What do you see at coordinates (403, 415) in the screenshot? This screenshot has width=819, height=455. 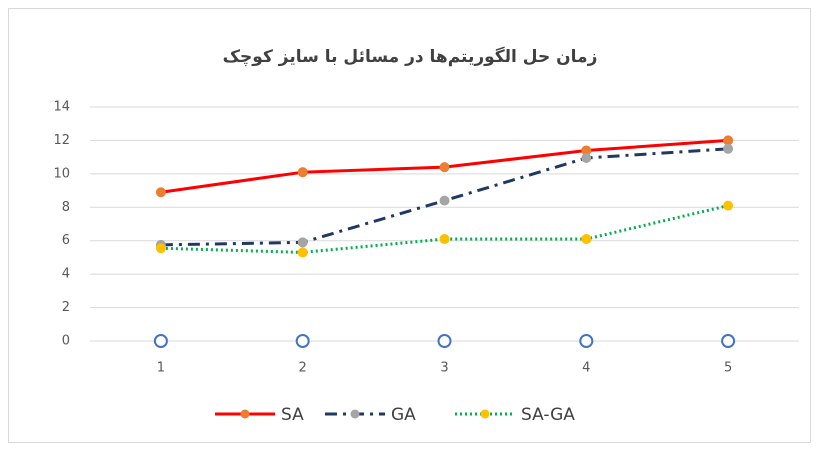 I see `legend-label: GA` at bounding box center [403, 415].